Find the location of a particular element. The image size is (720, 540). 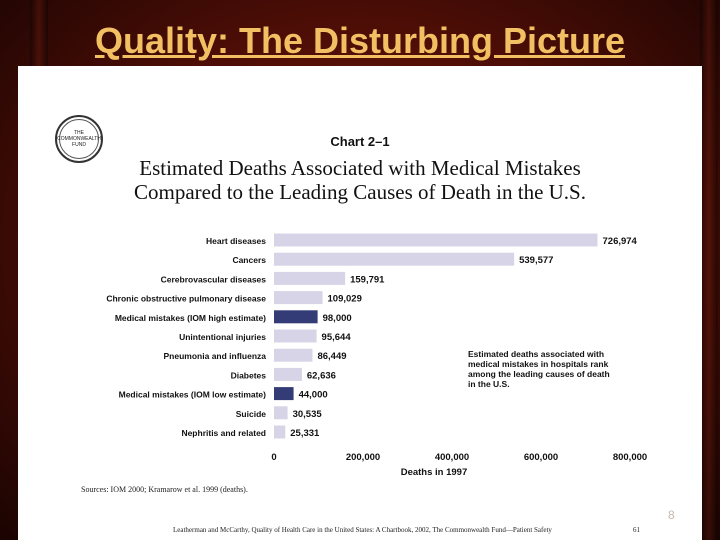

data-label: 25,331 is located at coordinates (305, 433).